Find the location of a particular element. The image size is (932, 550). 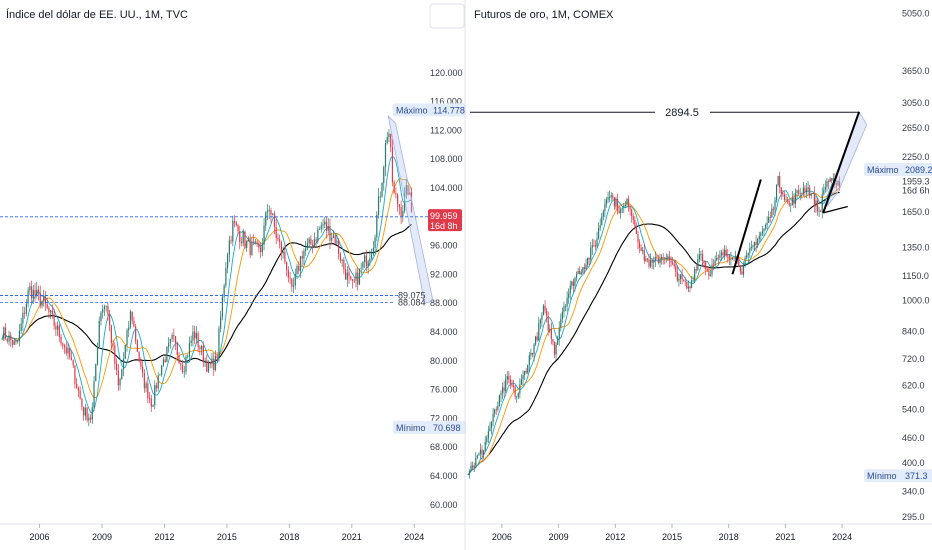

x-tick-label: 2012 is located at coordinates (615, 537).